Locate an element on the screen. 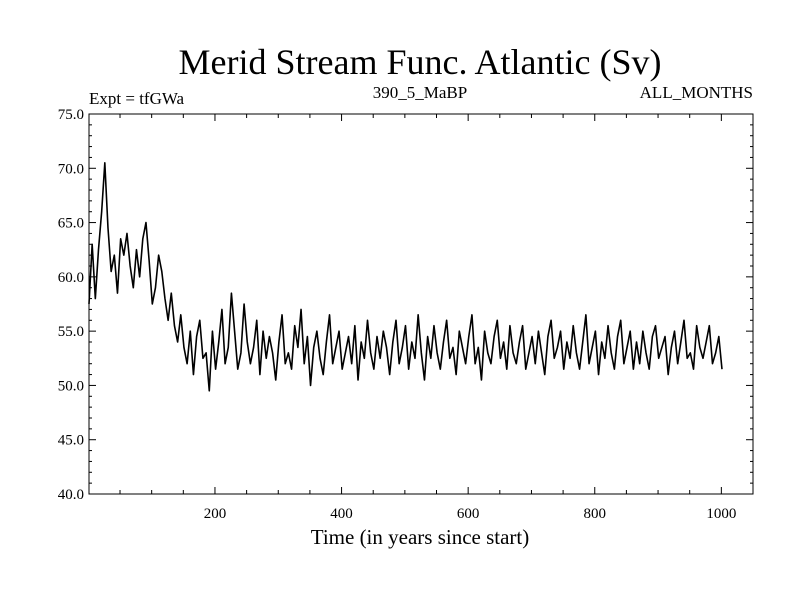 This screenshot has width=800, height=600. x-tick-label: 1000 is located at coordinates (721, 514).